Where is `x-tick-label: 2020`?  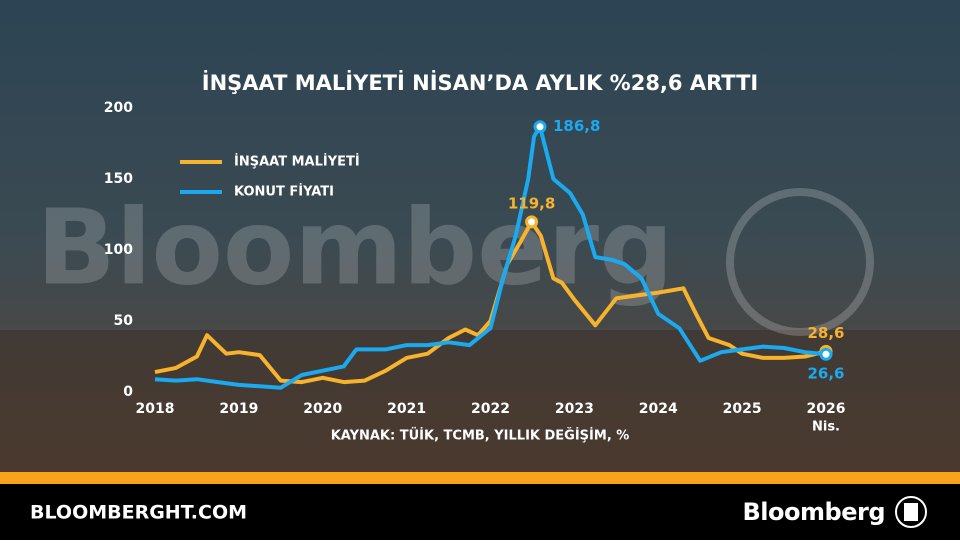
x-tick-label: 2020 is located at coordinates (322, 409).